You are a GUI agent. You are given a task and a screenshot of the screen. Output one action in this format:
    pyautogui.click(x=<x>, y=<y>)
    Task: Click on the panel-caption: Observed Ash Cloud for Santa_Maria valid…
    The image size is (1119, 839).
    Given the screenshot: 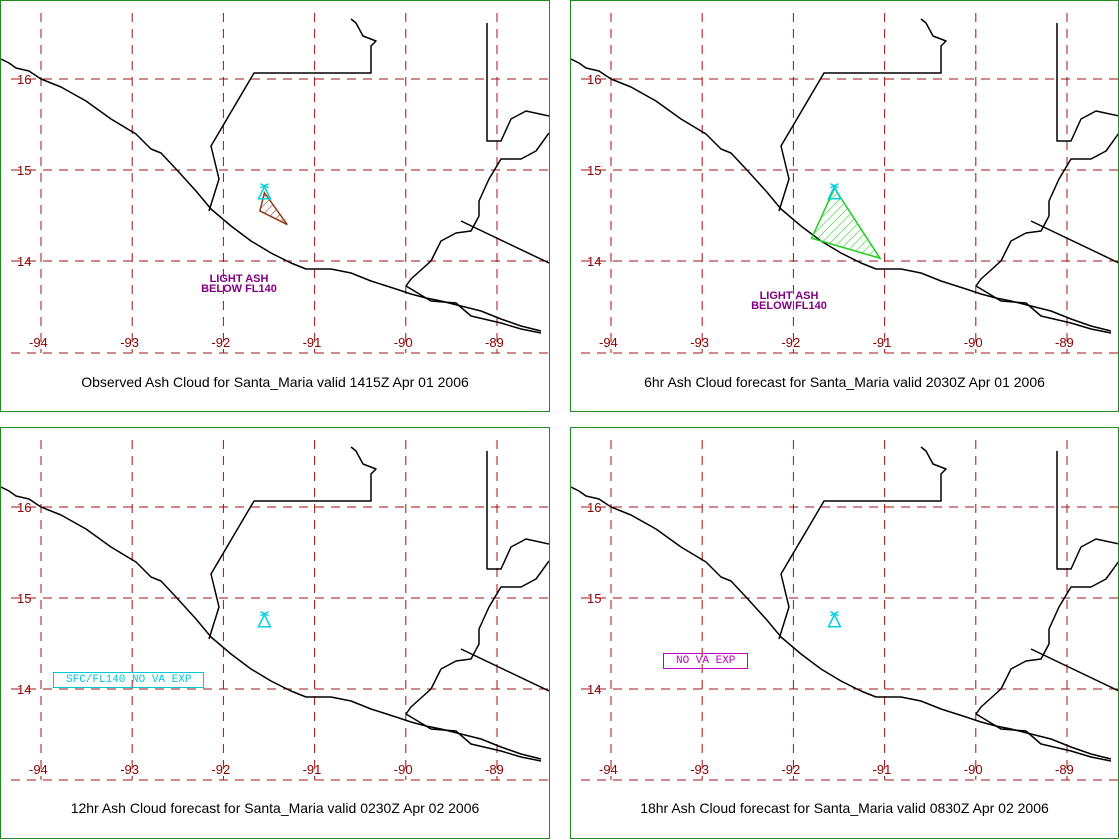 What is the action you would take?
    pyautogui.click(x=275, y=382)
    